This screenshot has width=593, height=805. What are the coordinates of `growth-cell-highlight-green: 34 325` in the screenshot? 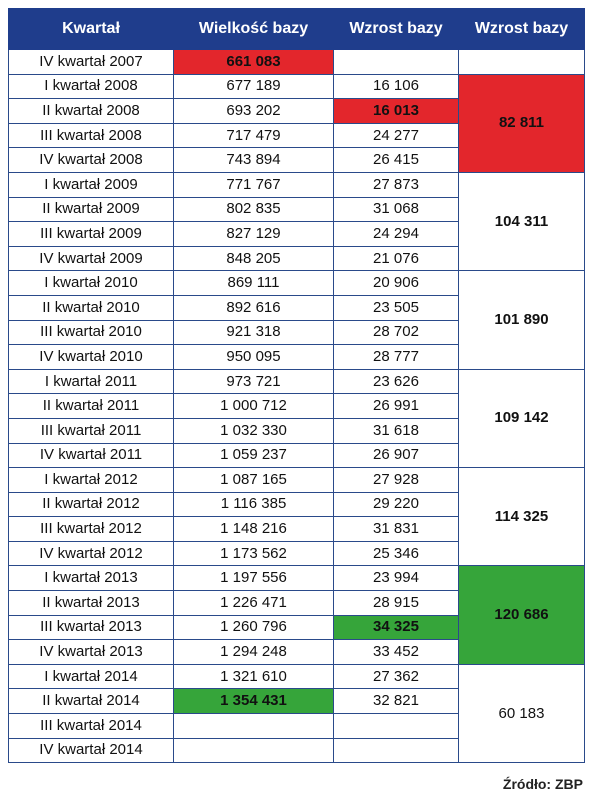 It's located at (396, 627).